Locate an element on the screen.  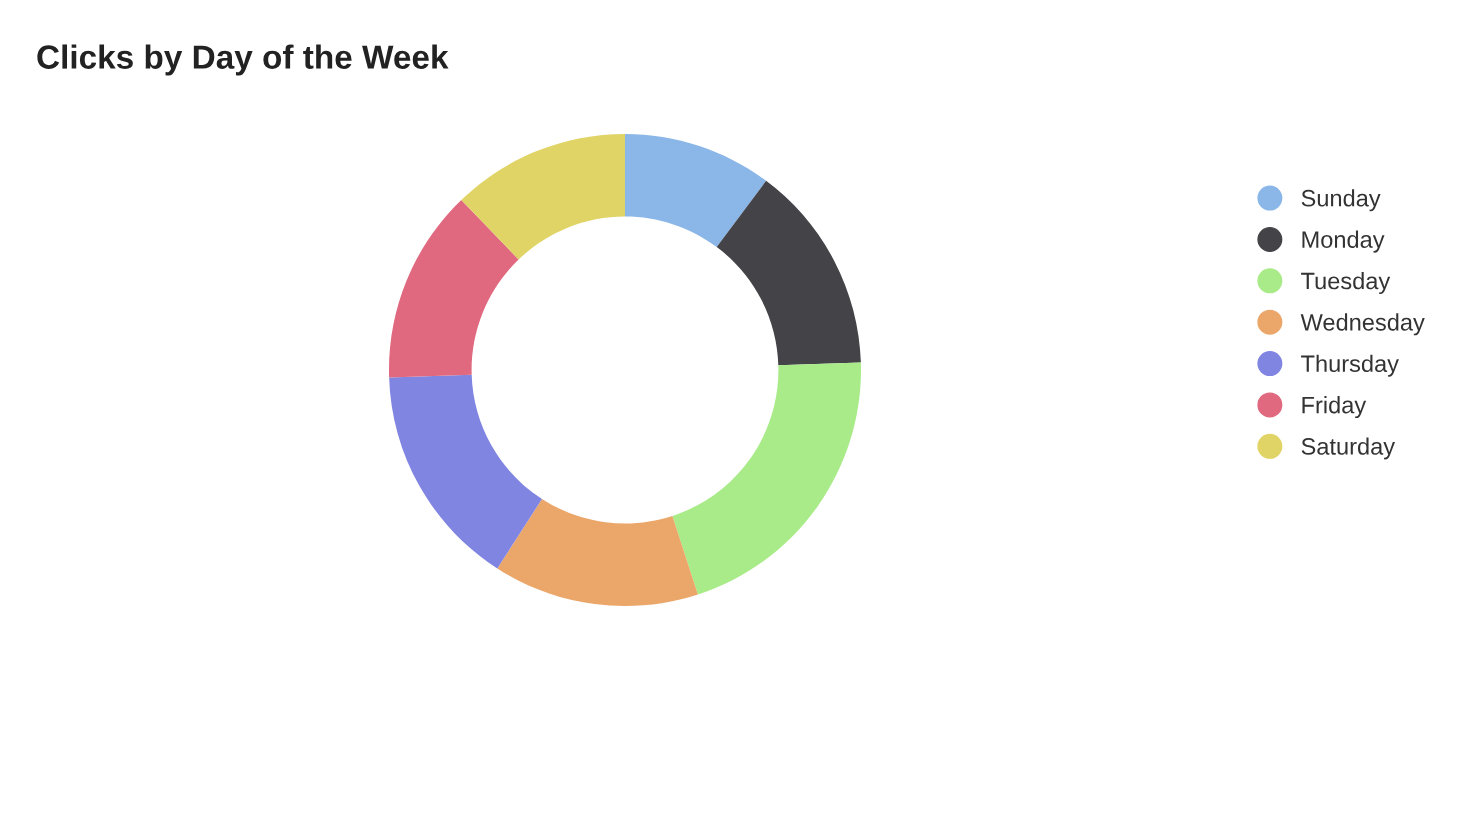
legend-label: Monday is located at coordinates (1343, 241).